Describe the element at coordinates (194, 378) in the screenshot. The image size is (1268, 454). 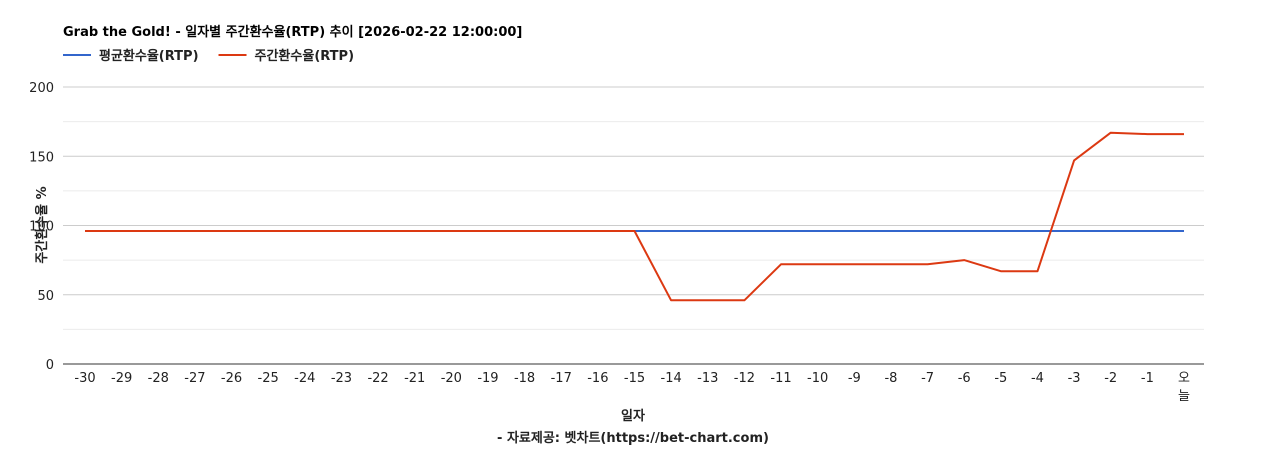
I see `x-tick-label: -27` at that location.